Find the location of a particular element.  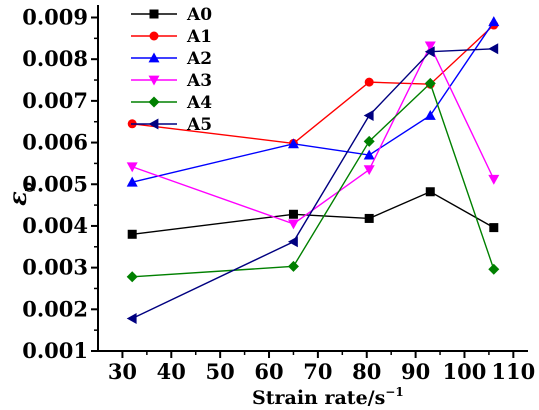

y-tick-label: 0.003 is located at coordinates (55, 267).